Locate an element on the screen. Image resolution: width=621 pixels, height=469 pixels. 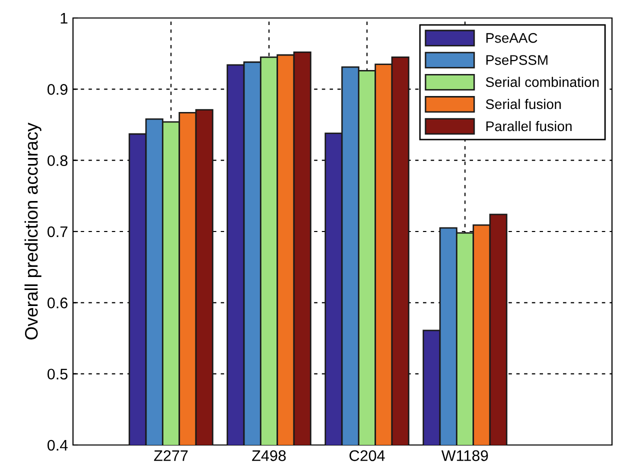
legend-label: PsePSSM is located at coordinates (517, 60).